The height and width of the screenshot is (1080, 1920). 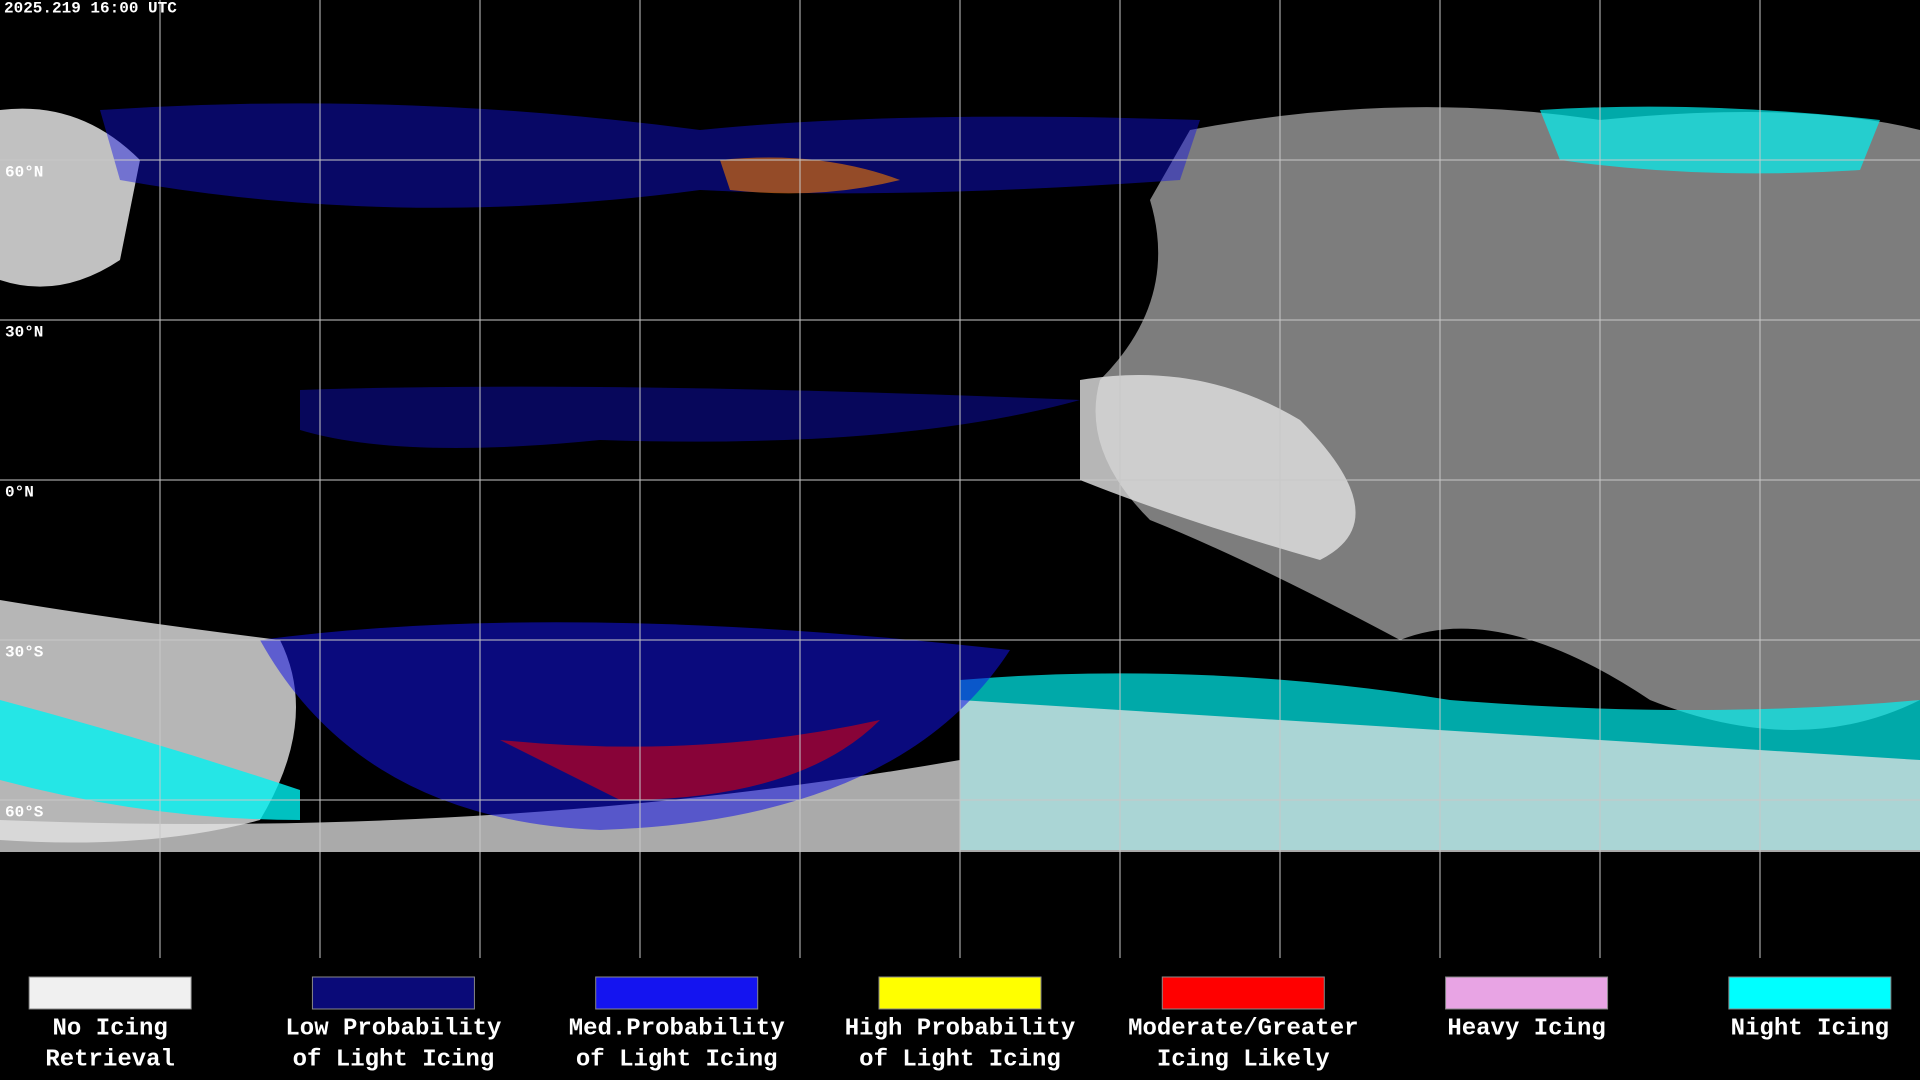 What do you see at coordinates (960, 1028) in the screenshot?
I see `legend-label: High Probability` at bounding box center [960, 1028].